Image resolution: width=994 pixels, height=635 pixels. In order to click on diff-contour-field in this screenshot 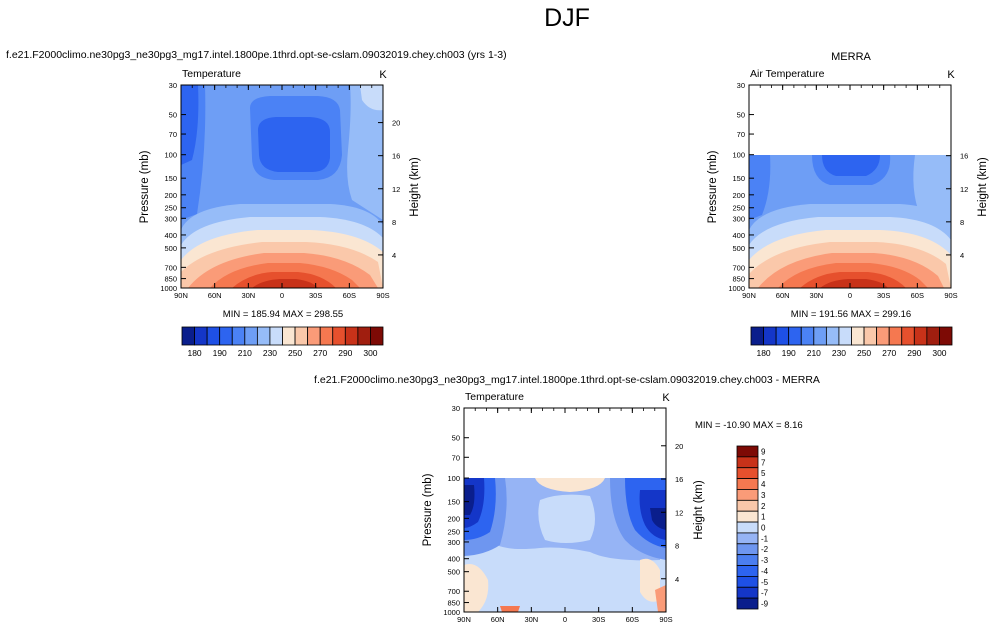, I will do `click(565, 510)`.